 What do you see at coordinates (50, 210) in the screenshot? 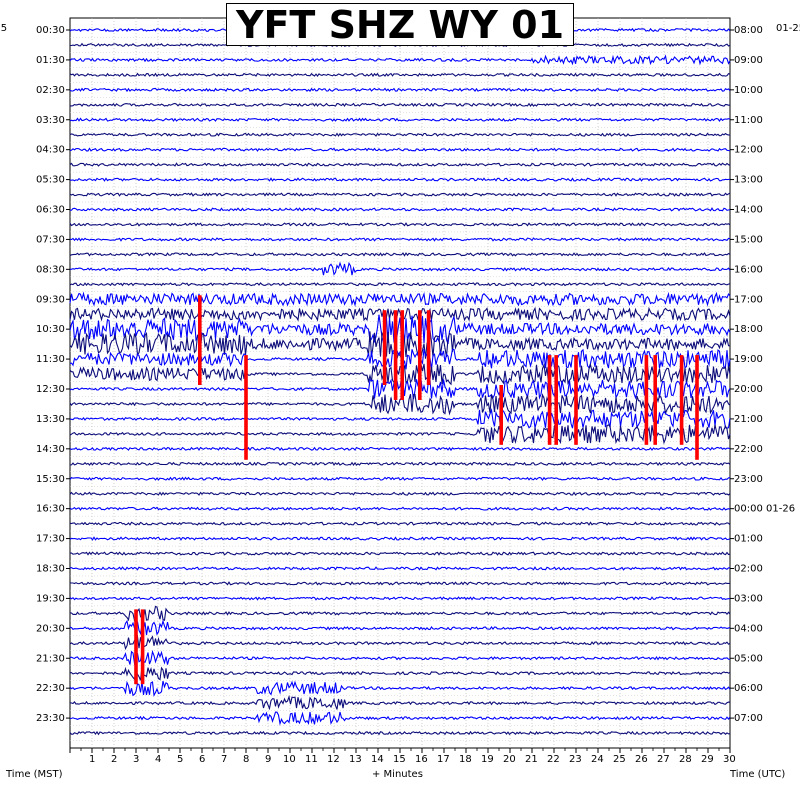
I see `left-time-label: 06:30` at bounding box center [50, 210].